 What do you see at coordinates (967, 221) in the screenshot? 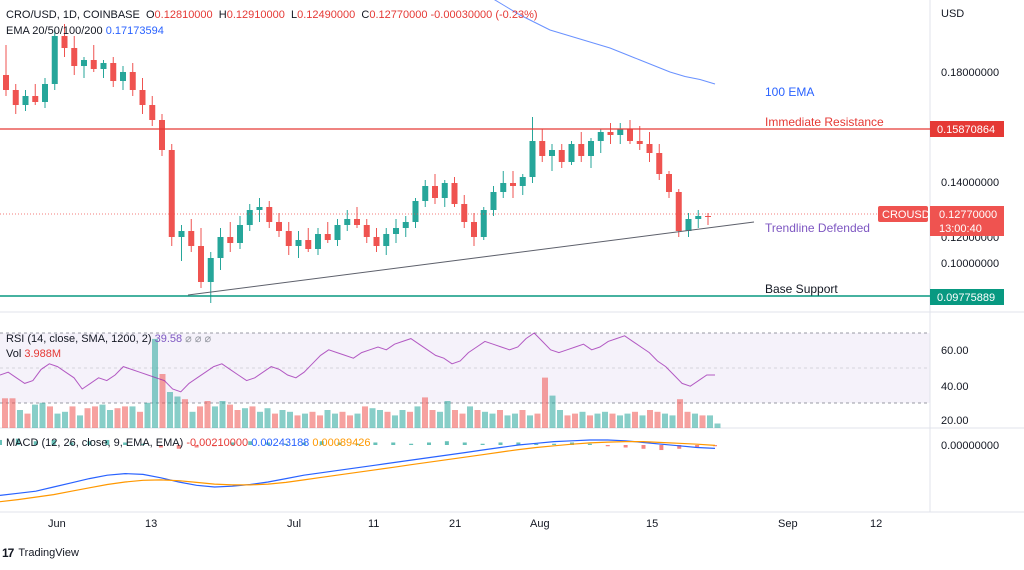
I see `current-price-tag` at bounding box center [967, 221].